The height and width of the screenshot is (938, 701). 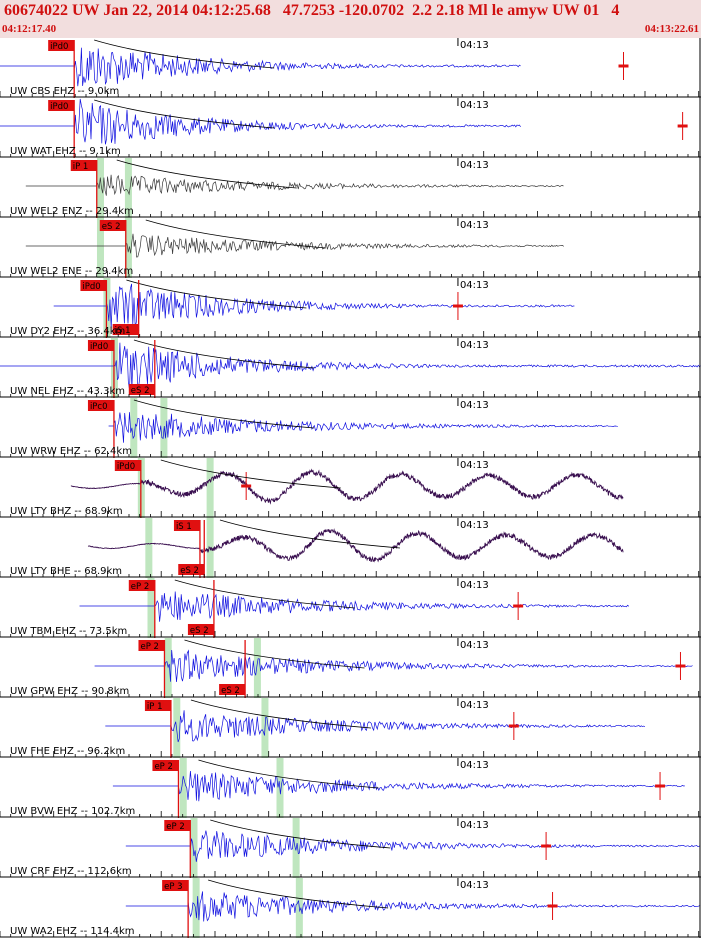 I want to click on record-end-time: 04:13:22.61, so click(x=671, y=29).